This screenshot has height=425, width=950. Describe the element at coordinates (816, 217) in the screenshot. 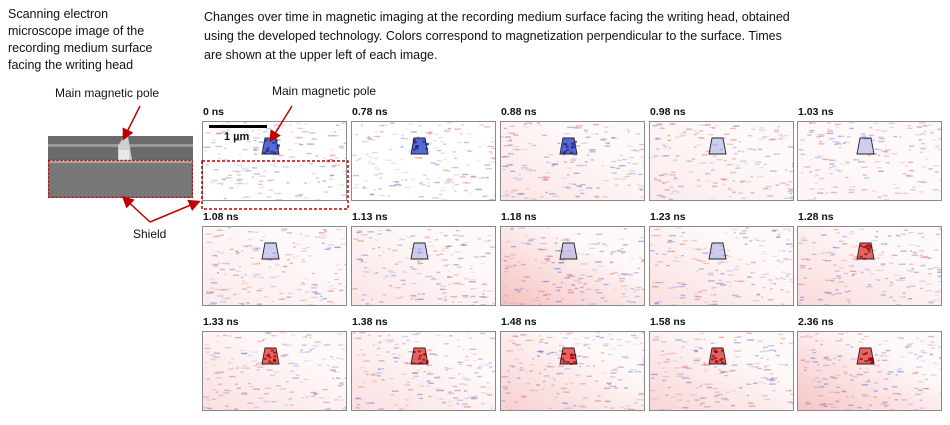

I see `frame-time-label: 1.28 ns` at that location.